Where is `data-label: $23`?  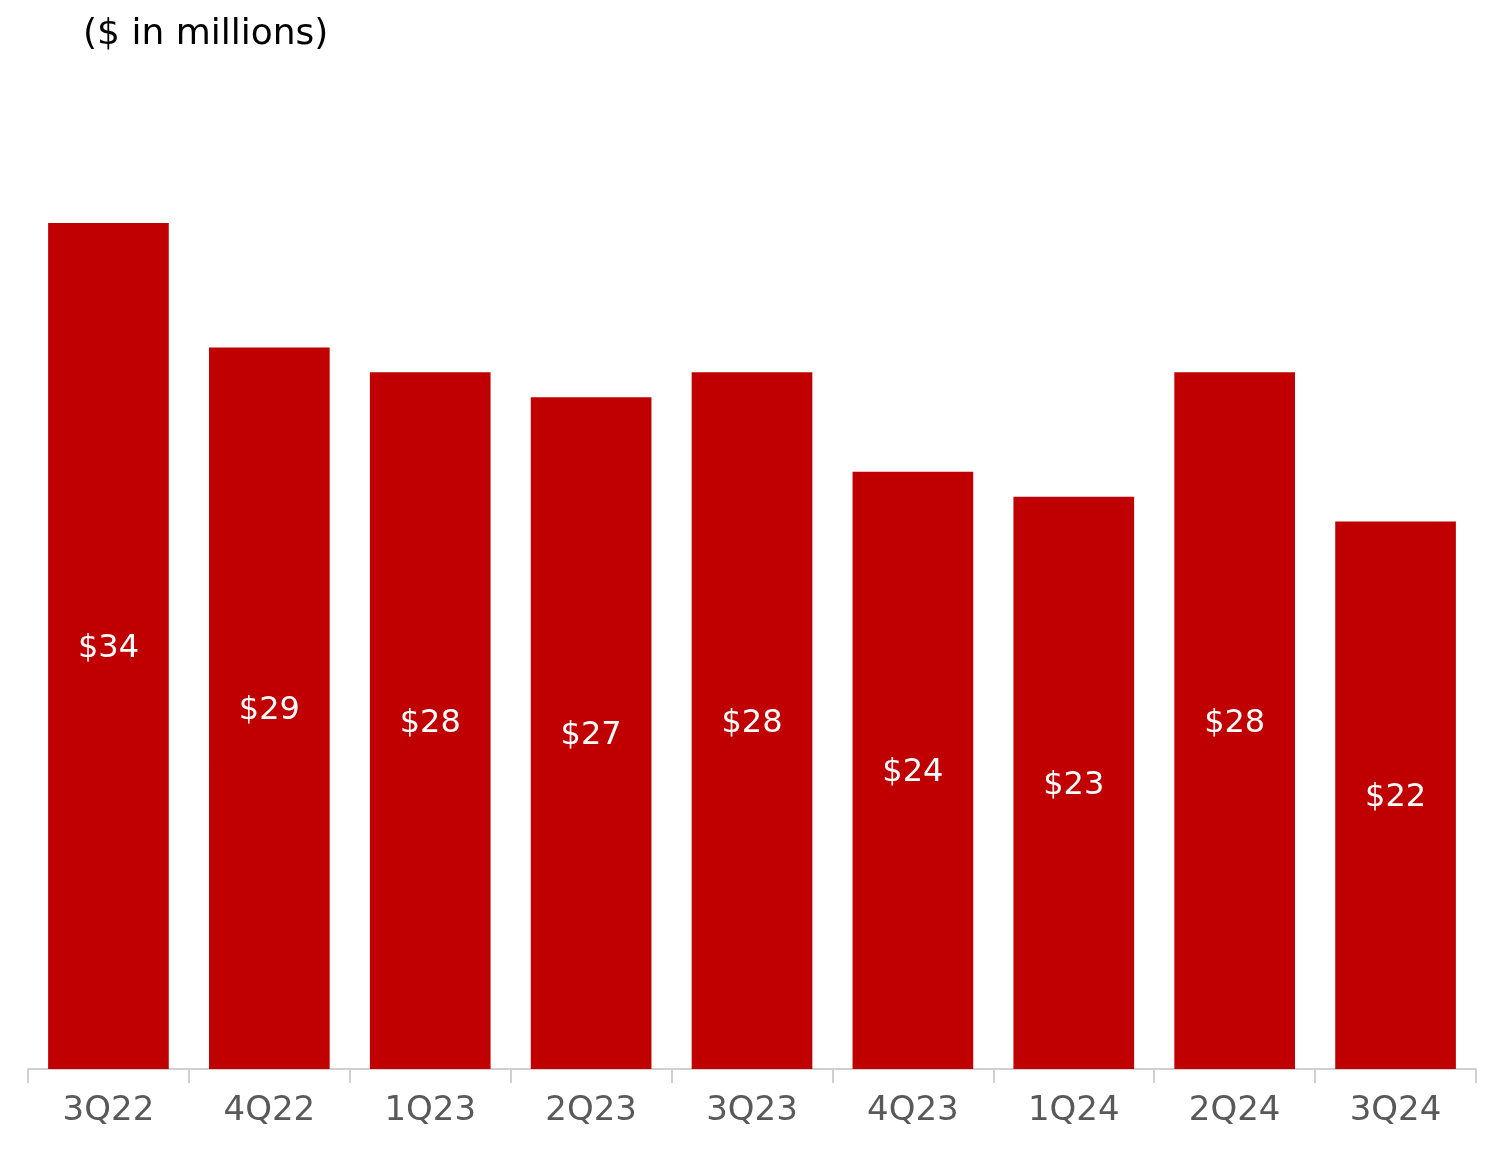
data-label: $23 is located at coordinates (1074, 782).